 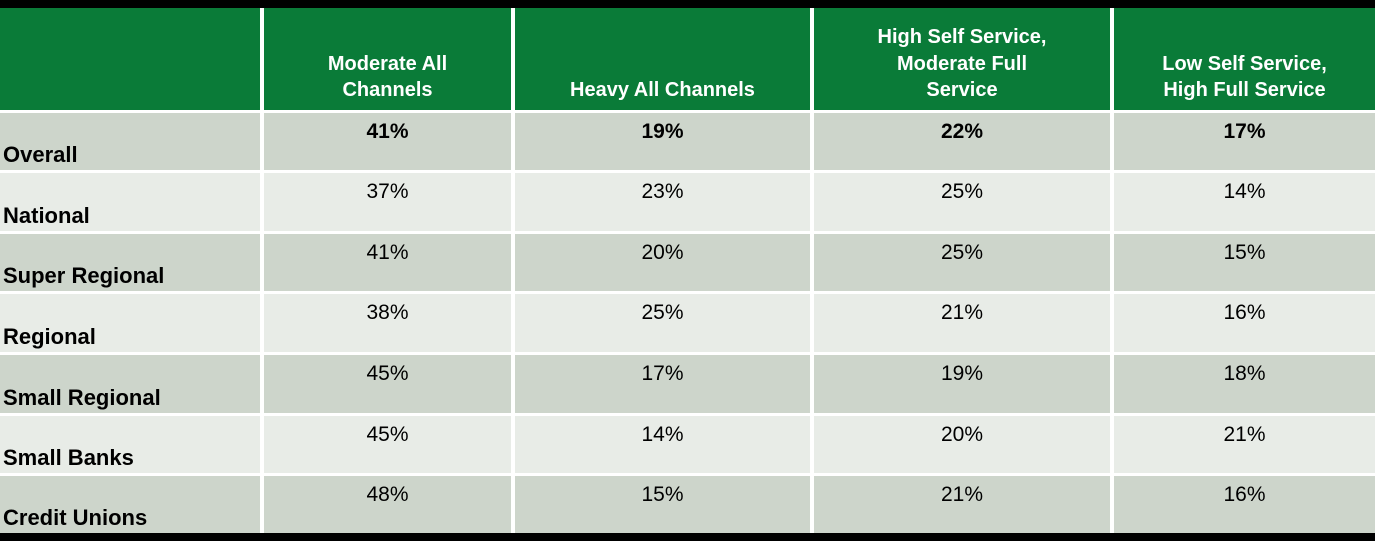 What do you see at coordinates (132, 503) in the screenshot?
I see `row-label-credit-unions: Credit Unions` at bounding box center [132, 503].